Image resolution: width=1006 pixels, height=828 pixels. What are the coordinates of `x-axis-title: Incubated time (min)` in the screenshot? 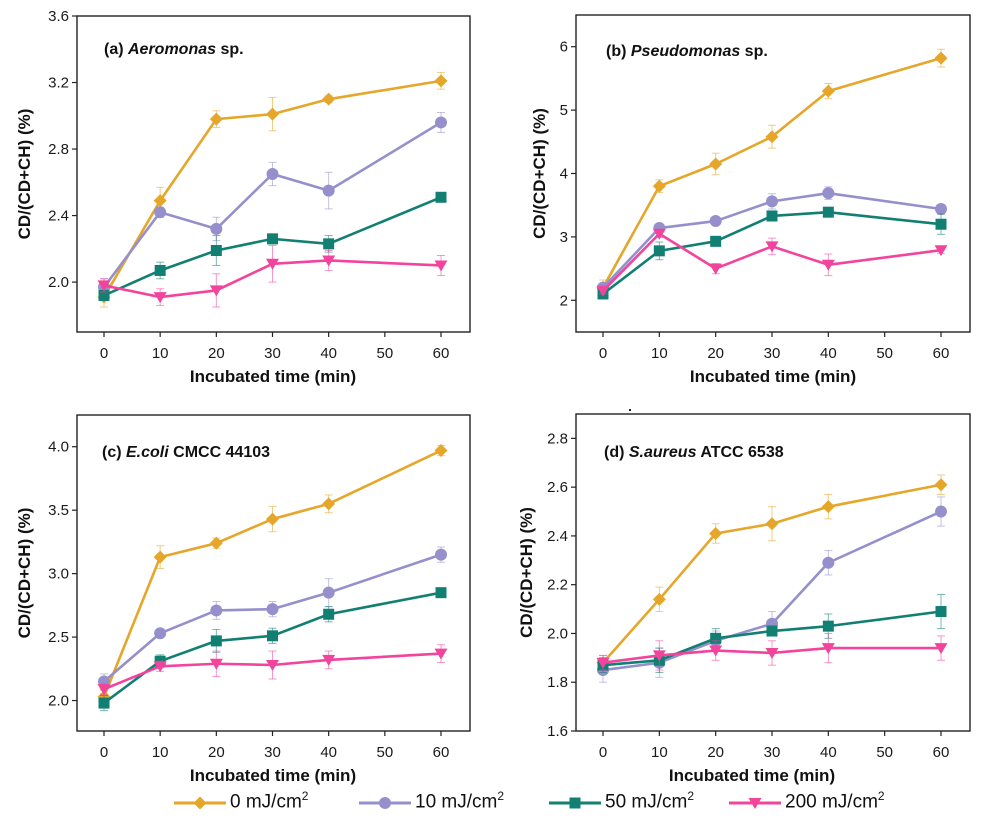 It's located at (273, 376).